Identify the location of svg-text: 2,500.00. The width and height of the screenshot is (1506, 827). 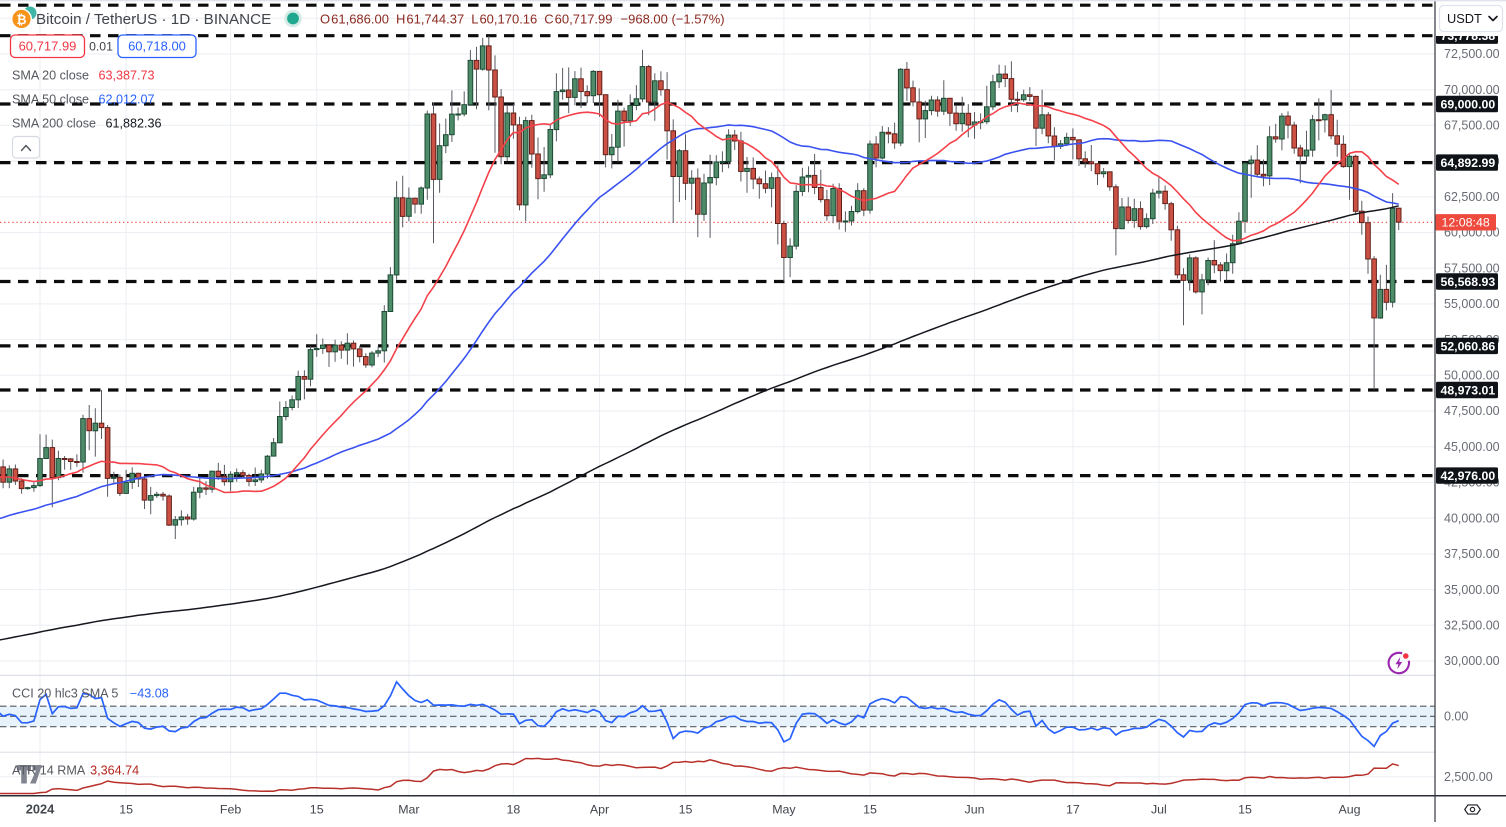
(1468, 777).